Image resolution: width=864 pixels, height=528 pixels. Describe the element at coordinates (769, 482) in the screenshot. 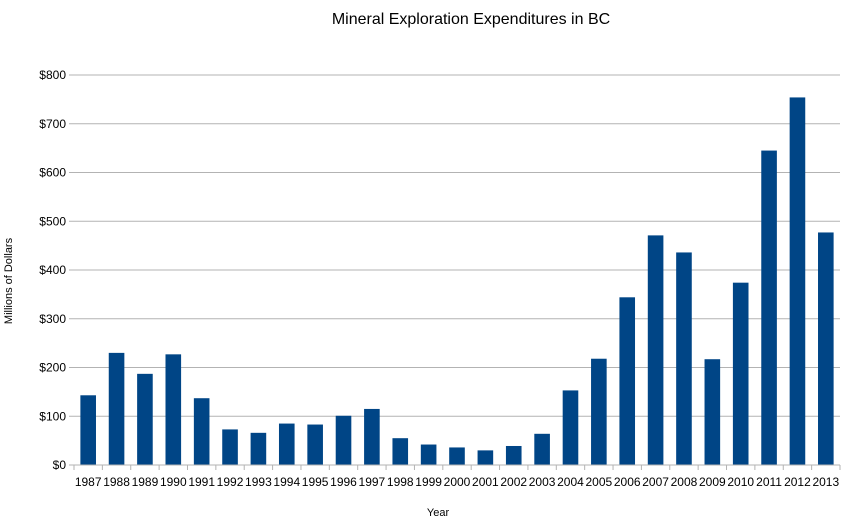

I see `x-tick-label: 2011` at that location.